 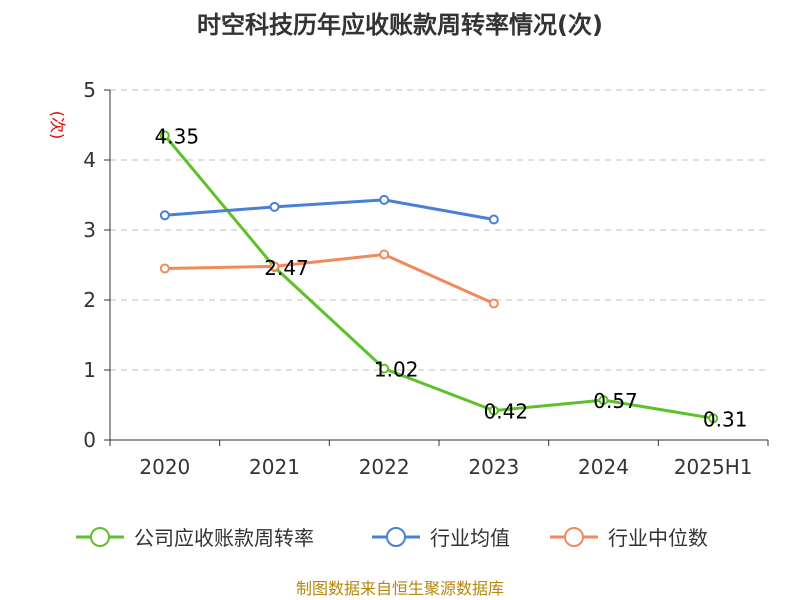 What do you see at coordinates (274, 467) in the screenshot?
I see `x-tick-label: 2021` at bounding box center [274, 467].